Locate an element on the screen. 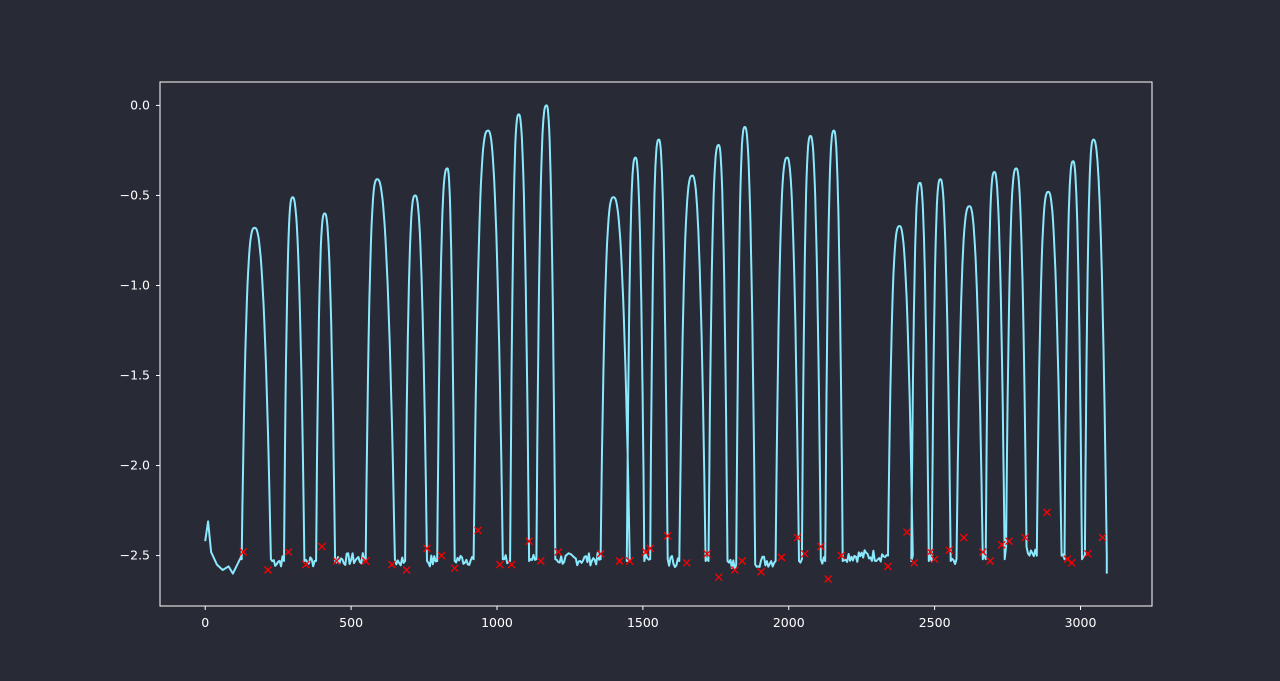  y-tick-label: −1.0 is located at coordinates (135, 284).